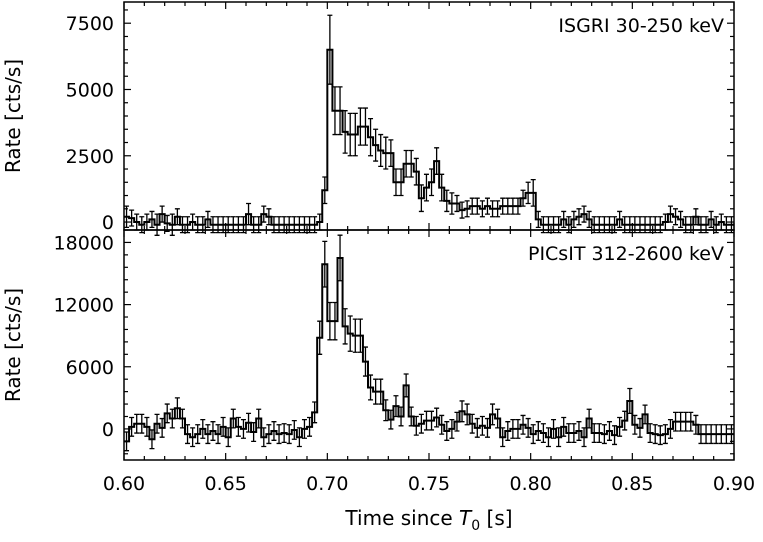 The width and height of the screenshot is (763, 542). I want to click on x-axis-label-prefix: Time since, so click(401, 518).